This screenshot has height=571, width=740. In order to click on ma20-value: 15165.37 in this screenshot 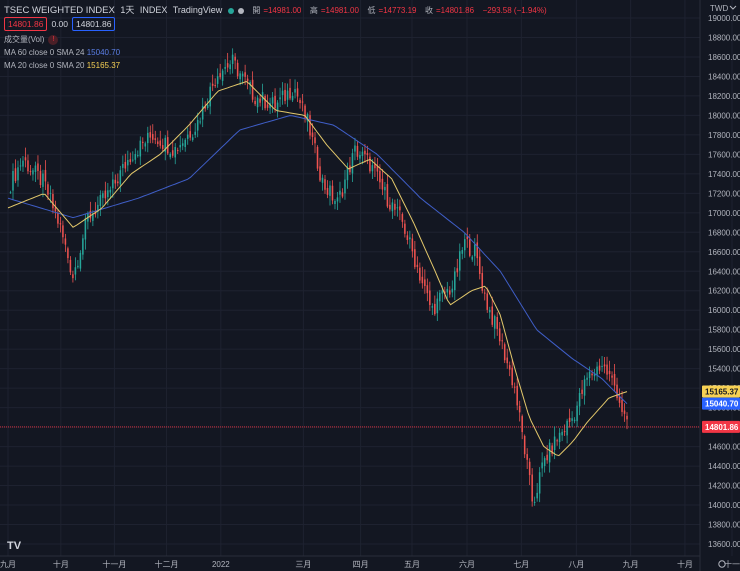, I will do `click(103, 65)`.